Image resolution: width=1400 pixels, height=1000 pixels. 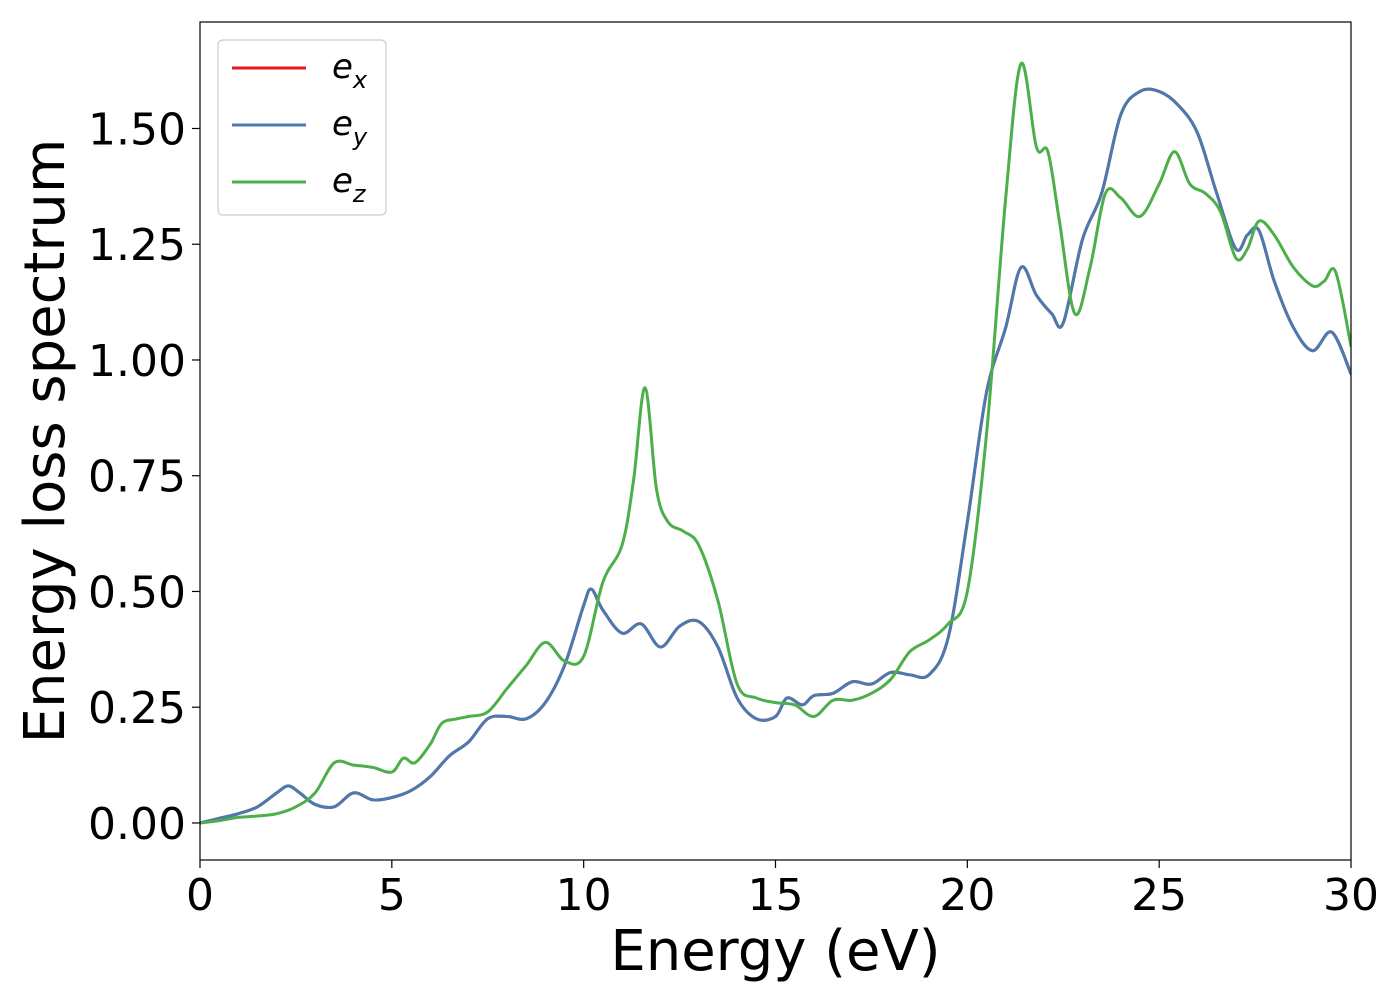 What do you see at coordinates (137, 129) in the screenshot?
I see `y-tick-label: 1.50` at bounding box center [137, 129].